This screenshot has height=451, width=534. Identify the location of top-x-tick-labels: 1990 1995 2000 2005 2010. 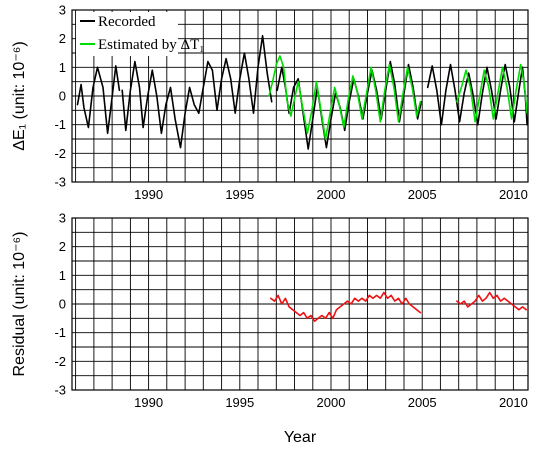
(331, 194).